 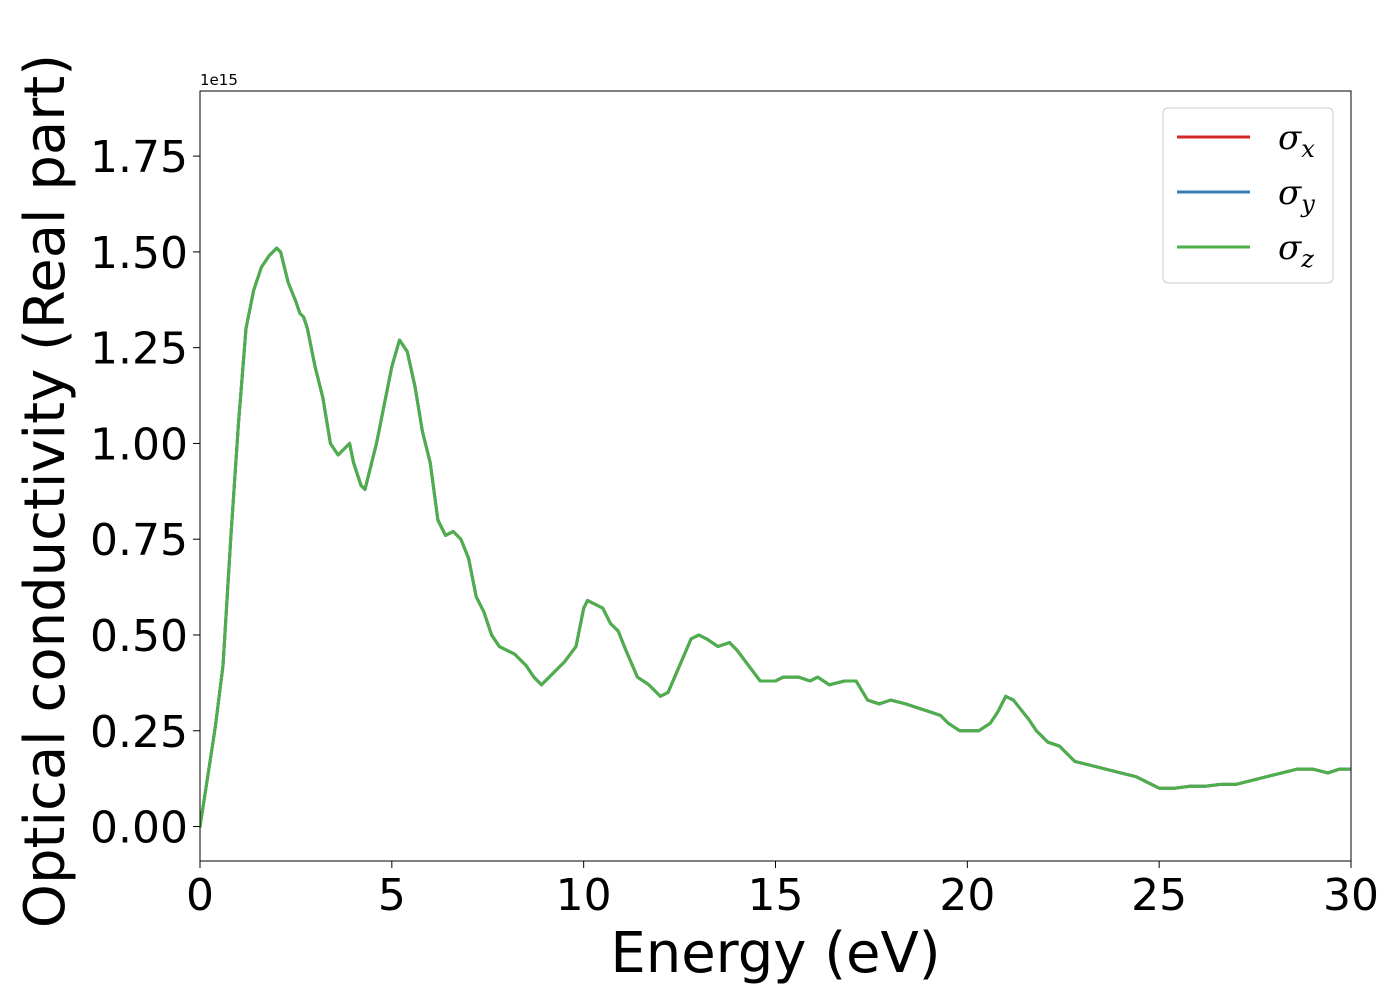 I want to click on legend-label-y: σy, so click(x=1296, y=195).